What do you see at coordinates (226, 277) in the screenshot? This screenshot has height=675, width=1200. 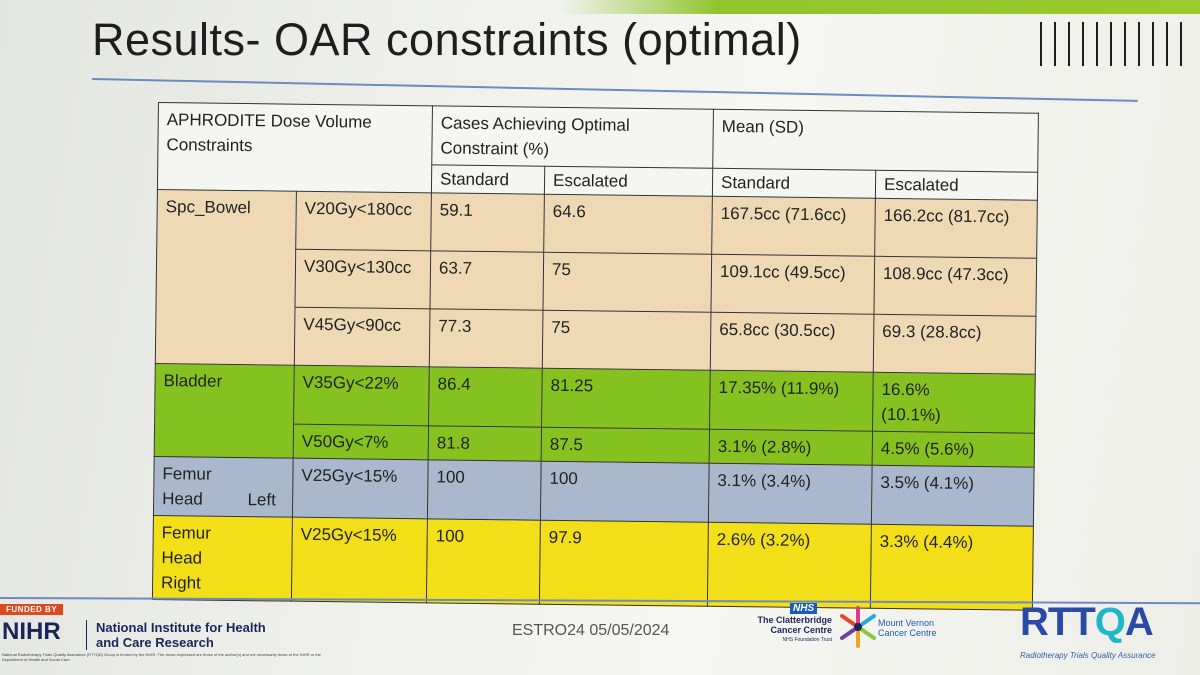 I see `organ-cell: Spc_Bowel` at bounding box center [226, 277].